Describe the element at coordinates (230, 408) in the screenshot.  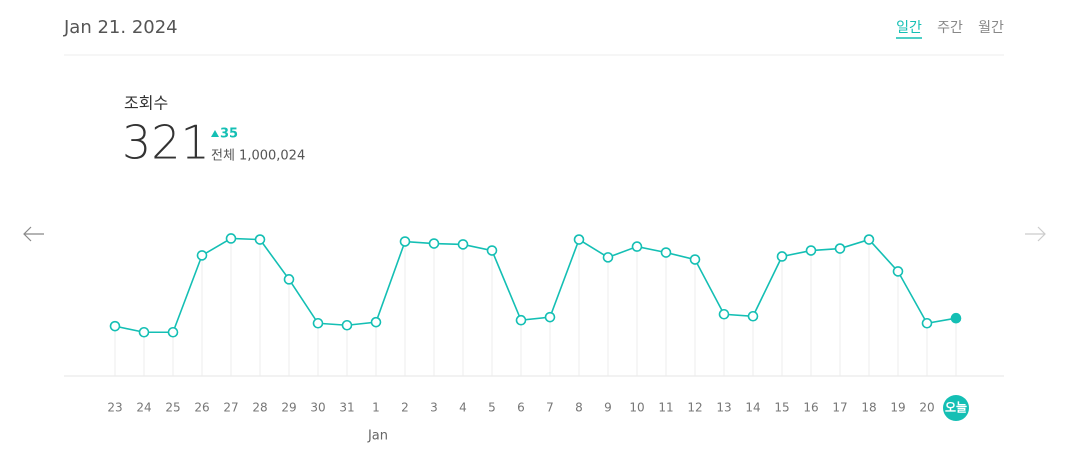
I see `x-tick-label: 27` at that location.